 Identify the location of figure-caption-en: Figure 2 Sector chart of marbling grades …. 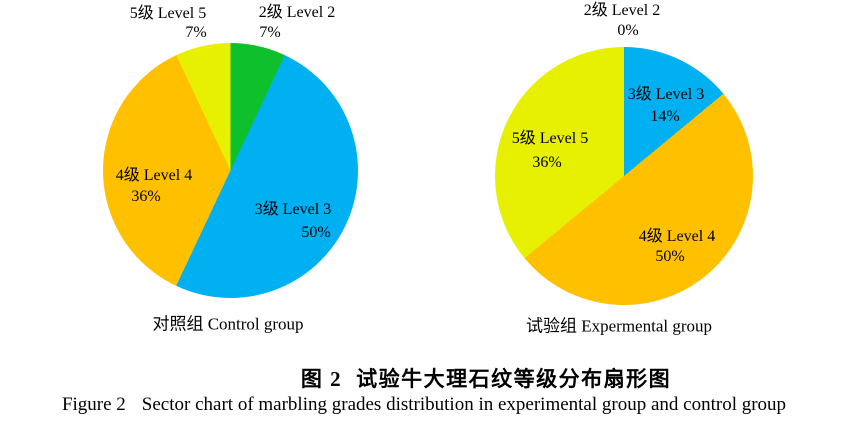
(424, 405).